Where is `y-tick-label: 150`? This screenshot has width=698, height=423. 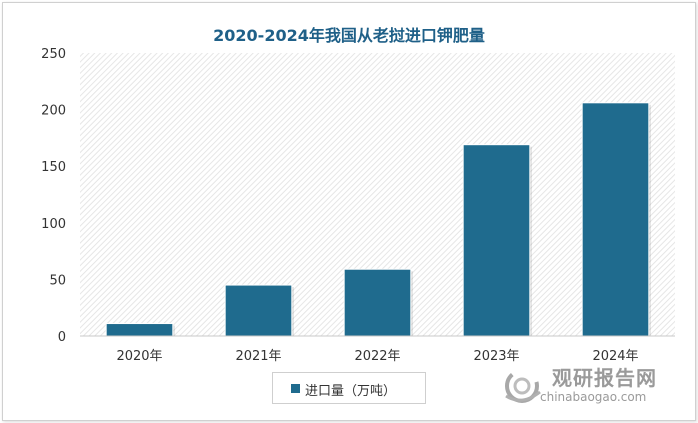
y-tick-label: 150 is located at coordinates (53, 167).